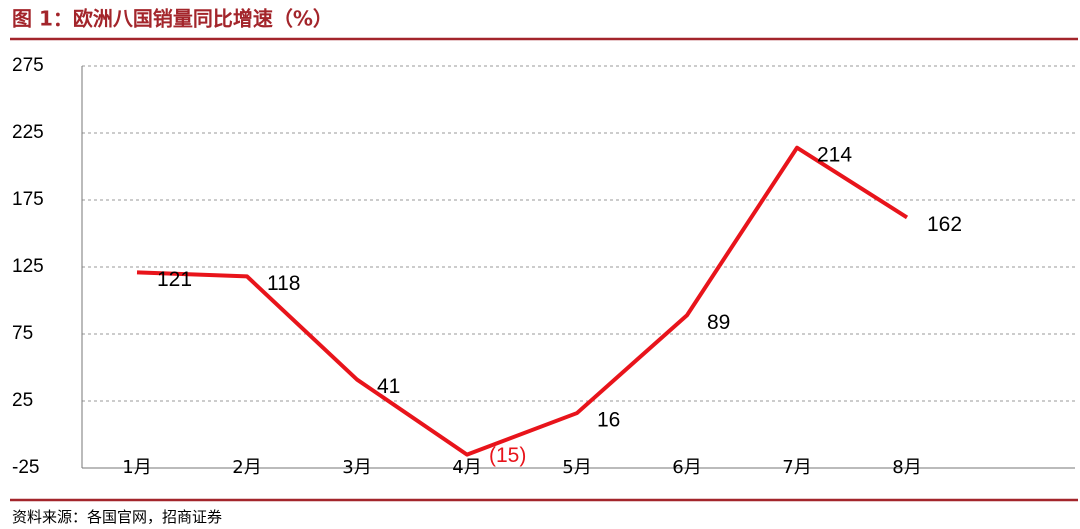 The width and height of the screenshot is (1080, 529). I want to click on data-label: 121, so click(174, 279).